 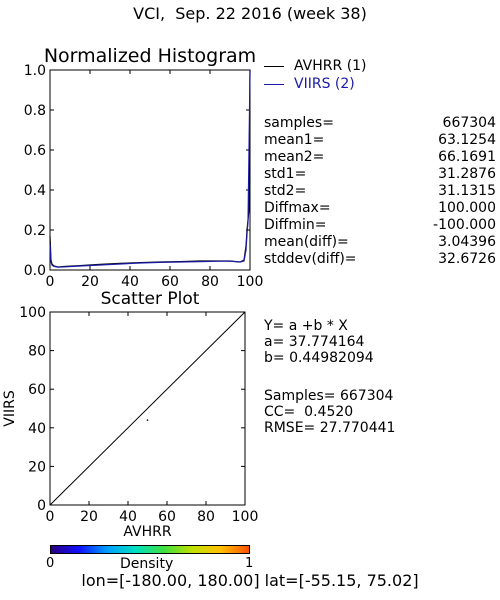 What do you see at coordinates (150, 299) in the screenshot?
I see `scatter-title: Scatter Plot` at bounding box center [150, 299].